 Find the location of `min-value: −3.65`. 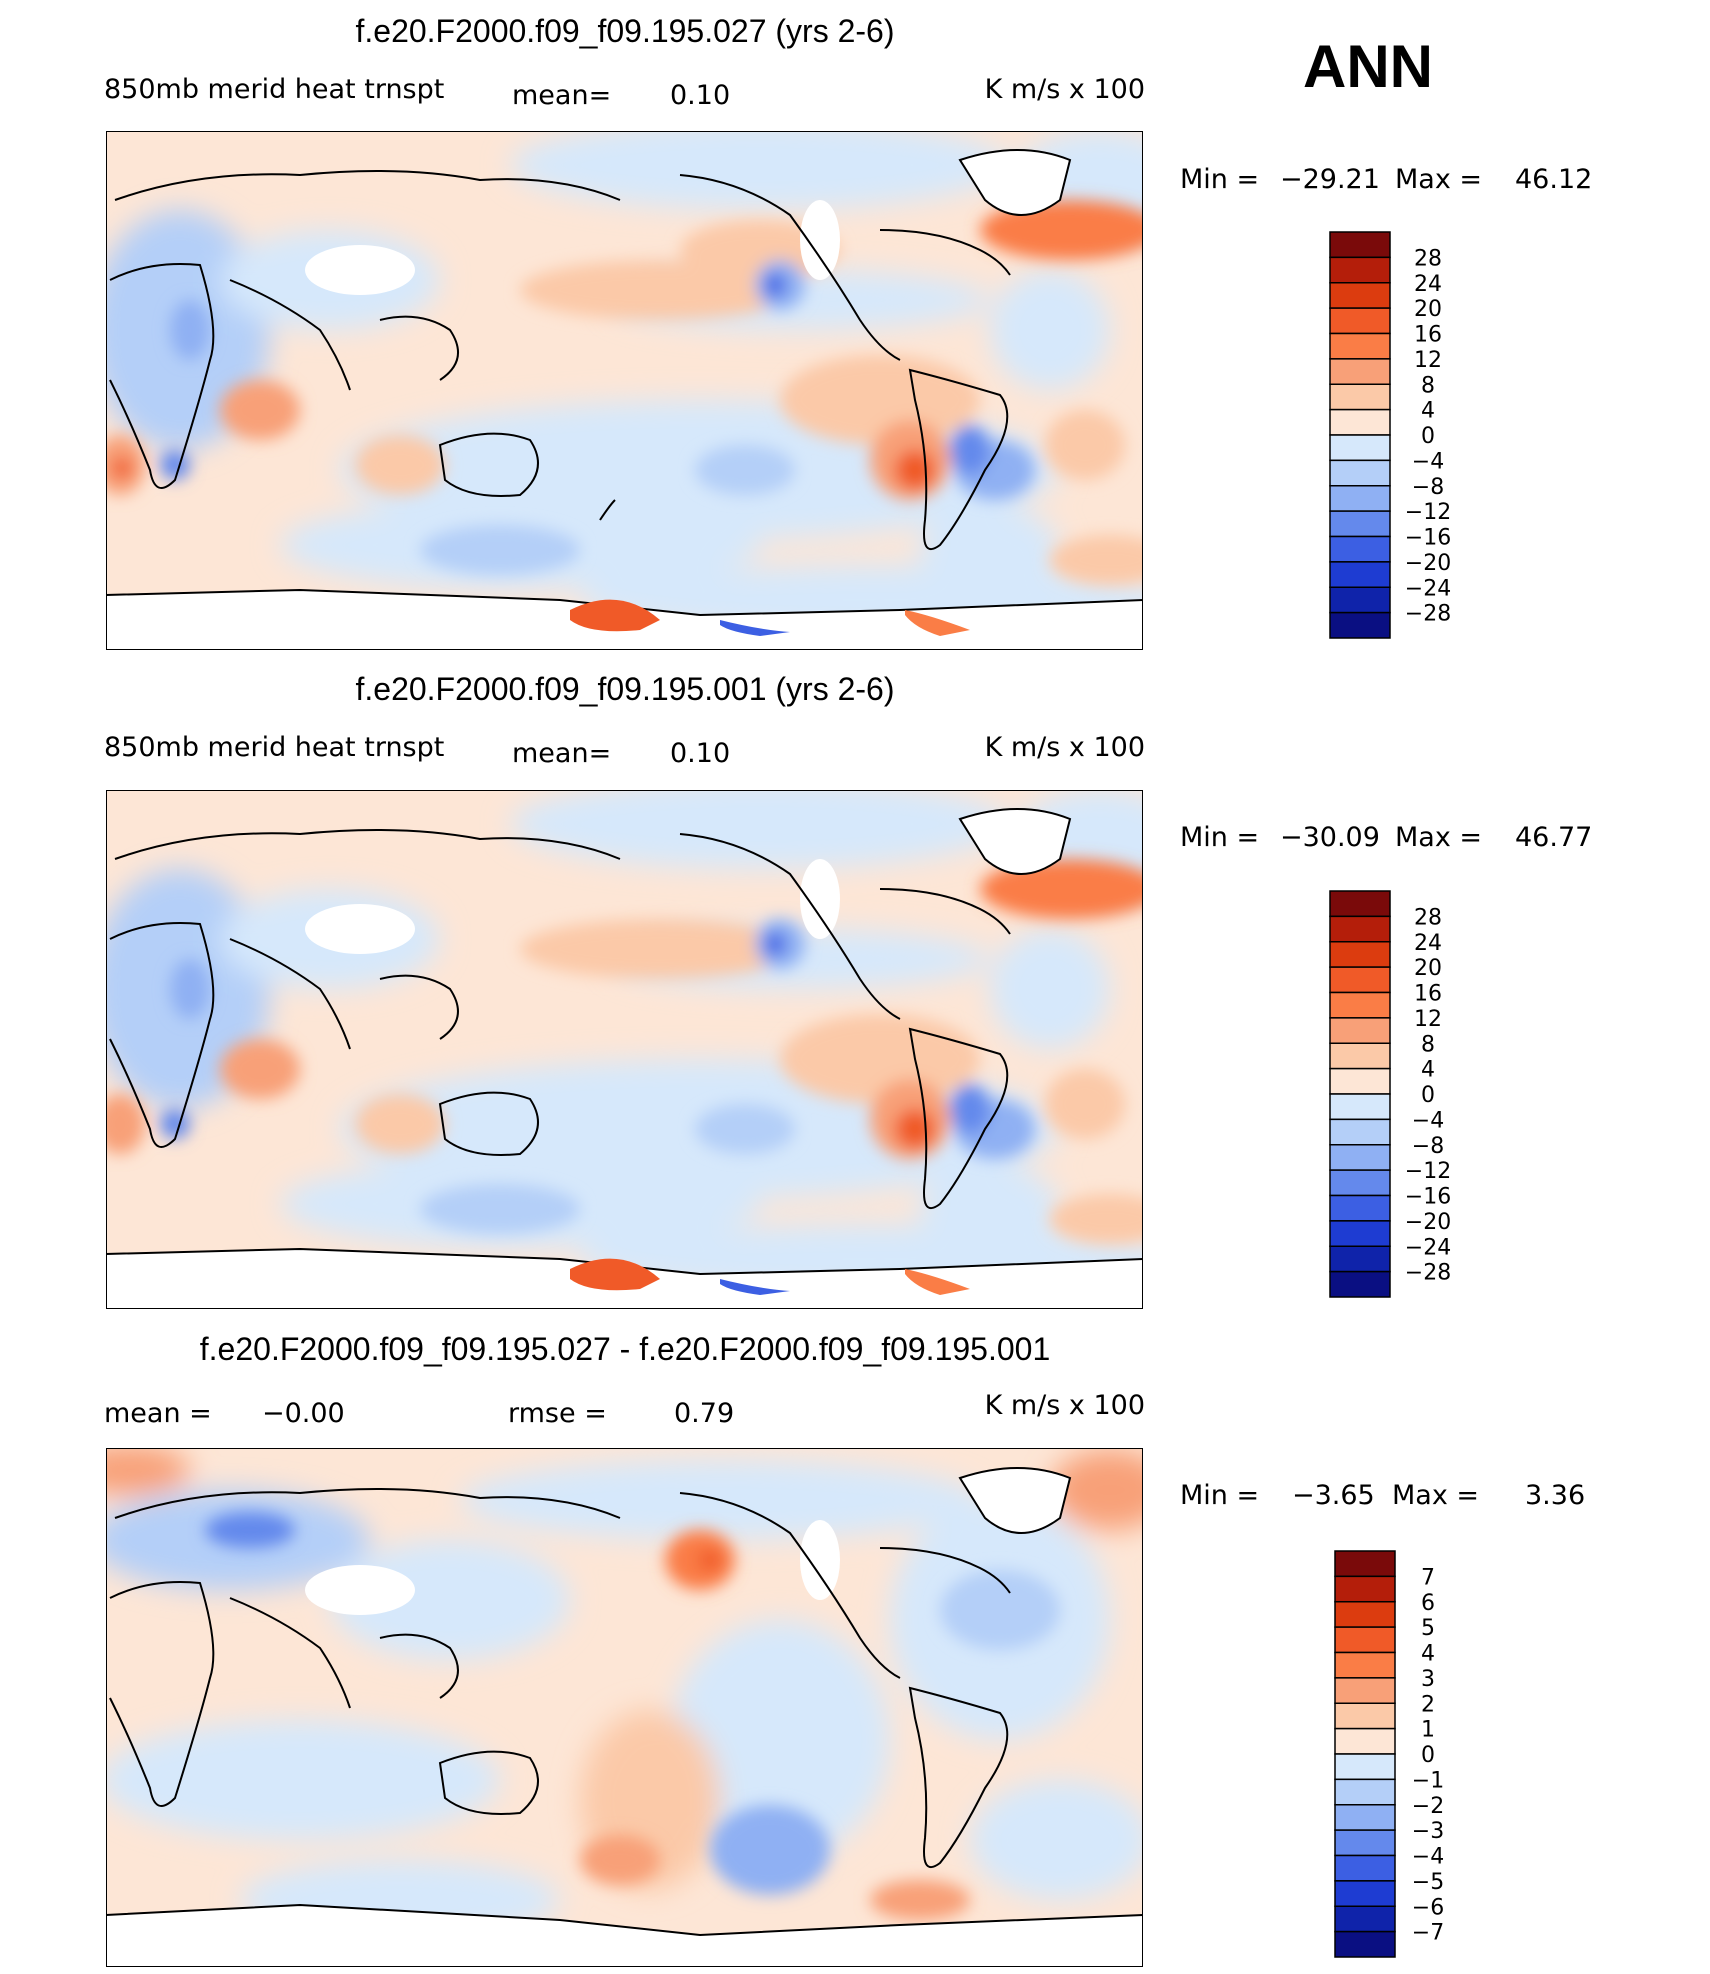

min-value: −3.65 is located at coordinates (1333, 1495).